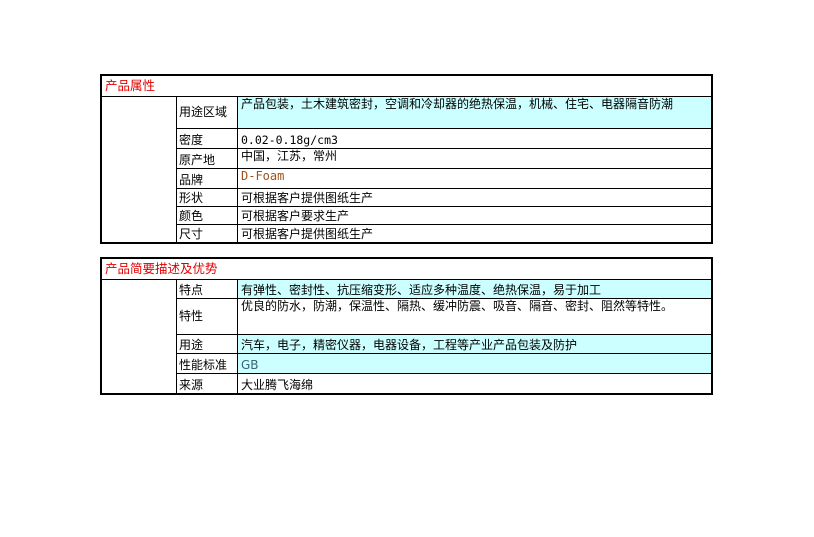 This screenshot has height=537, width=814. I want to click on table-row: 用途 汽车，电子，精密仪器，电器设备，工程等产业产品包装及防护, so click(444, 344).